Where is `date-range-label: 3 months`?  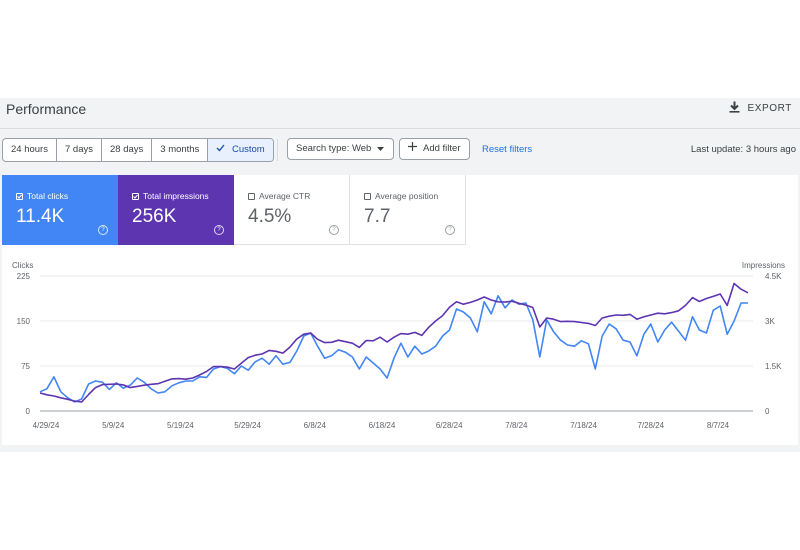 date-range-label: 3 months is located at coordinates (180, 149).